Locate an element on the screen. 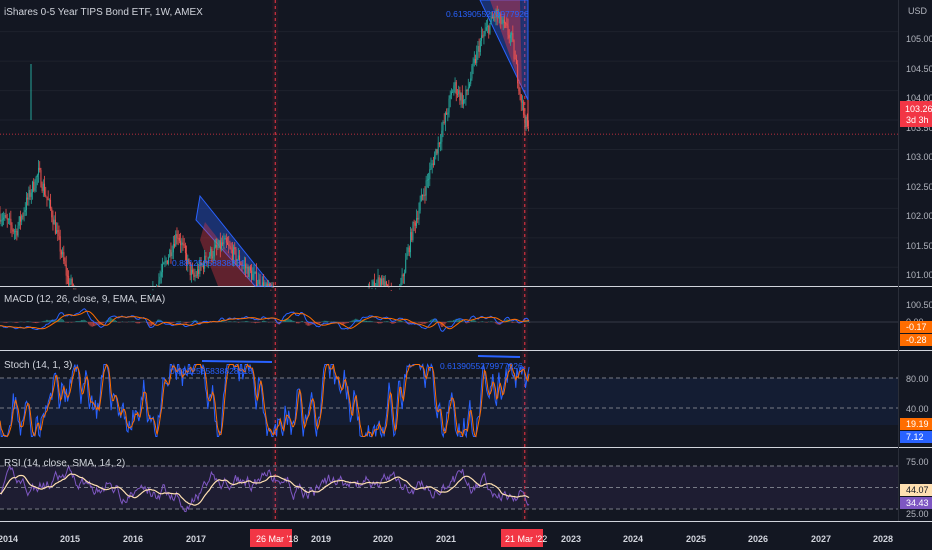  macd-title: MACD (12, 26, close, 9, EMA, EMA) is located at coordinates (84, 299).